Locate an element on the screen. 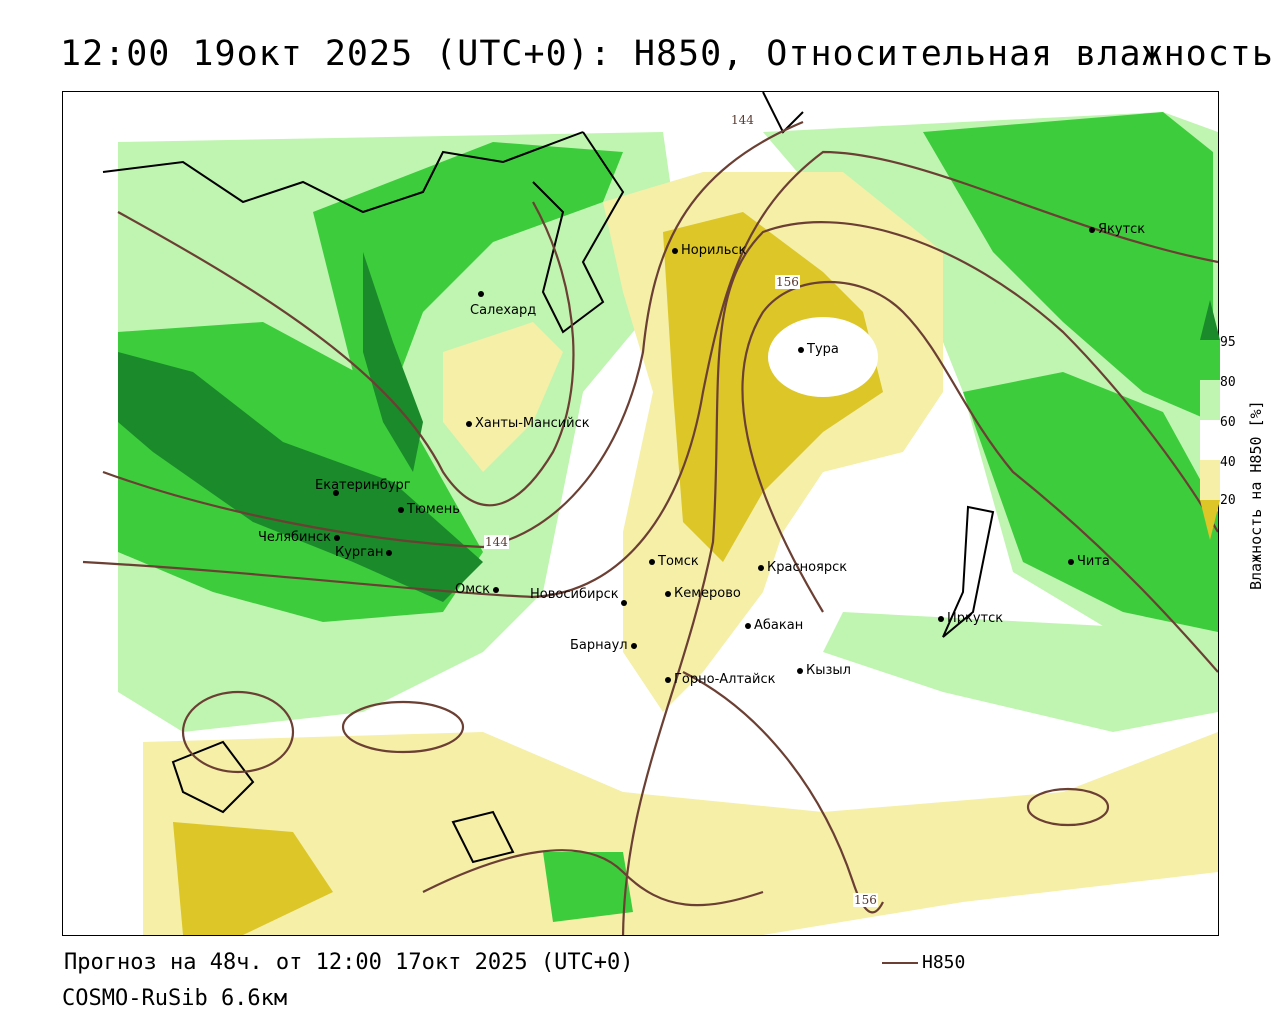 This screenshot has width=1280, height=1024. city-marker: Чита is located at coordinates (1089, 561).